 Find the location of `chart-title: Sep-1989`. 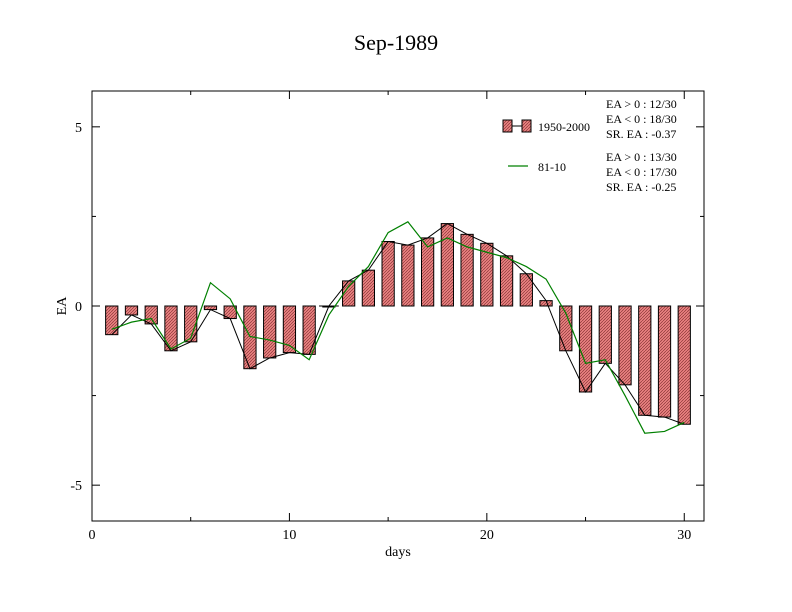

chart-title: Sep-1989 is located at coordinates (396, 42).